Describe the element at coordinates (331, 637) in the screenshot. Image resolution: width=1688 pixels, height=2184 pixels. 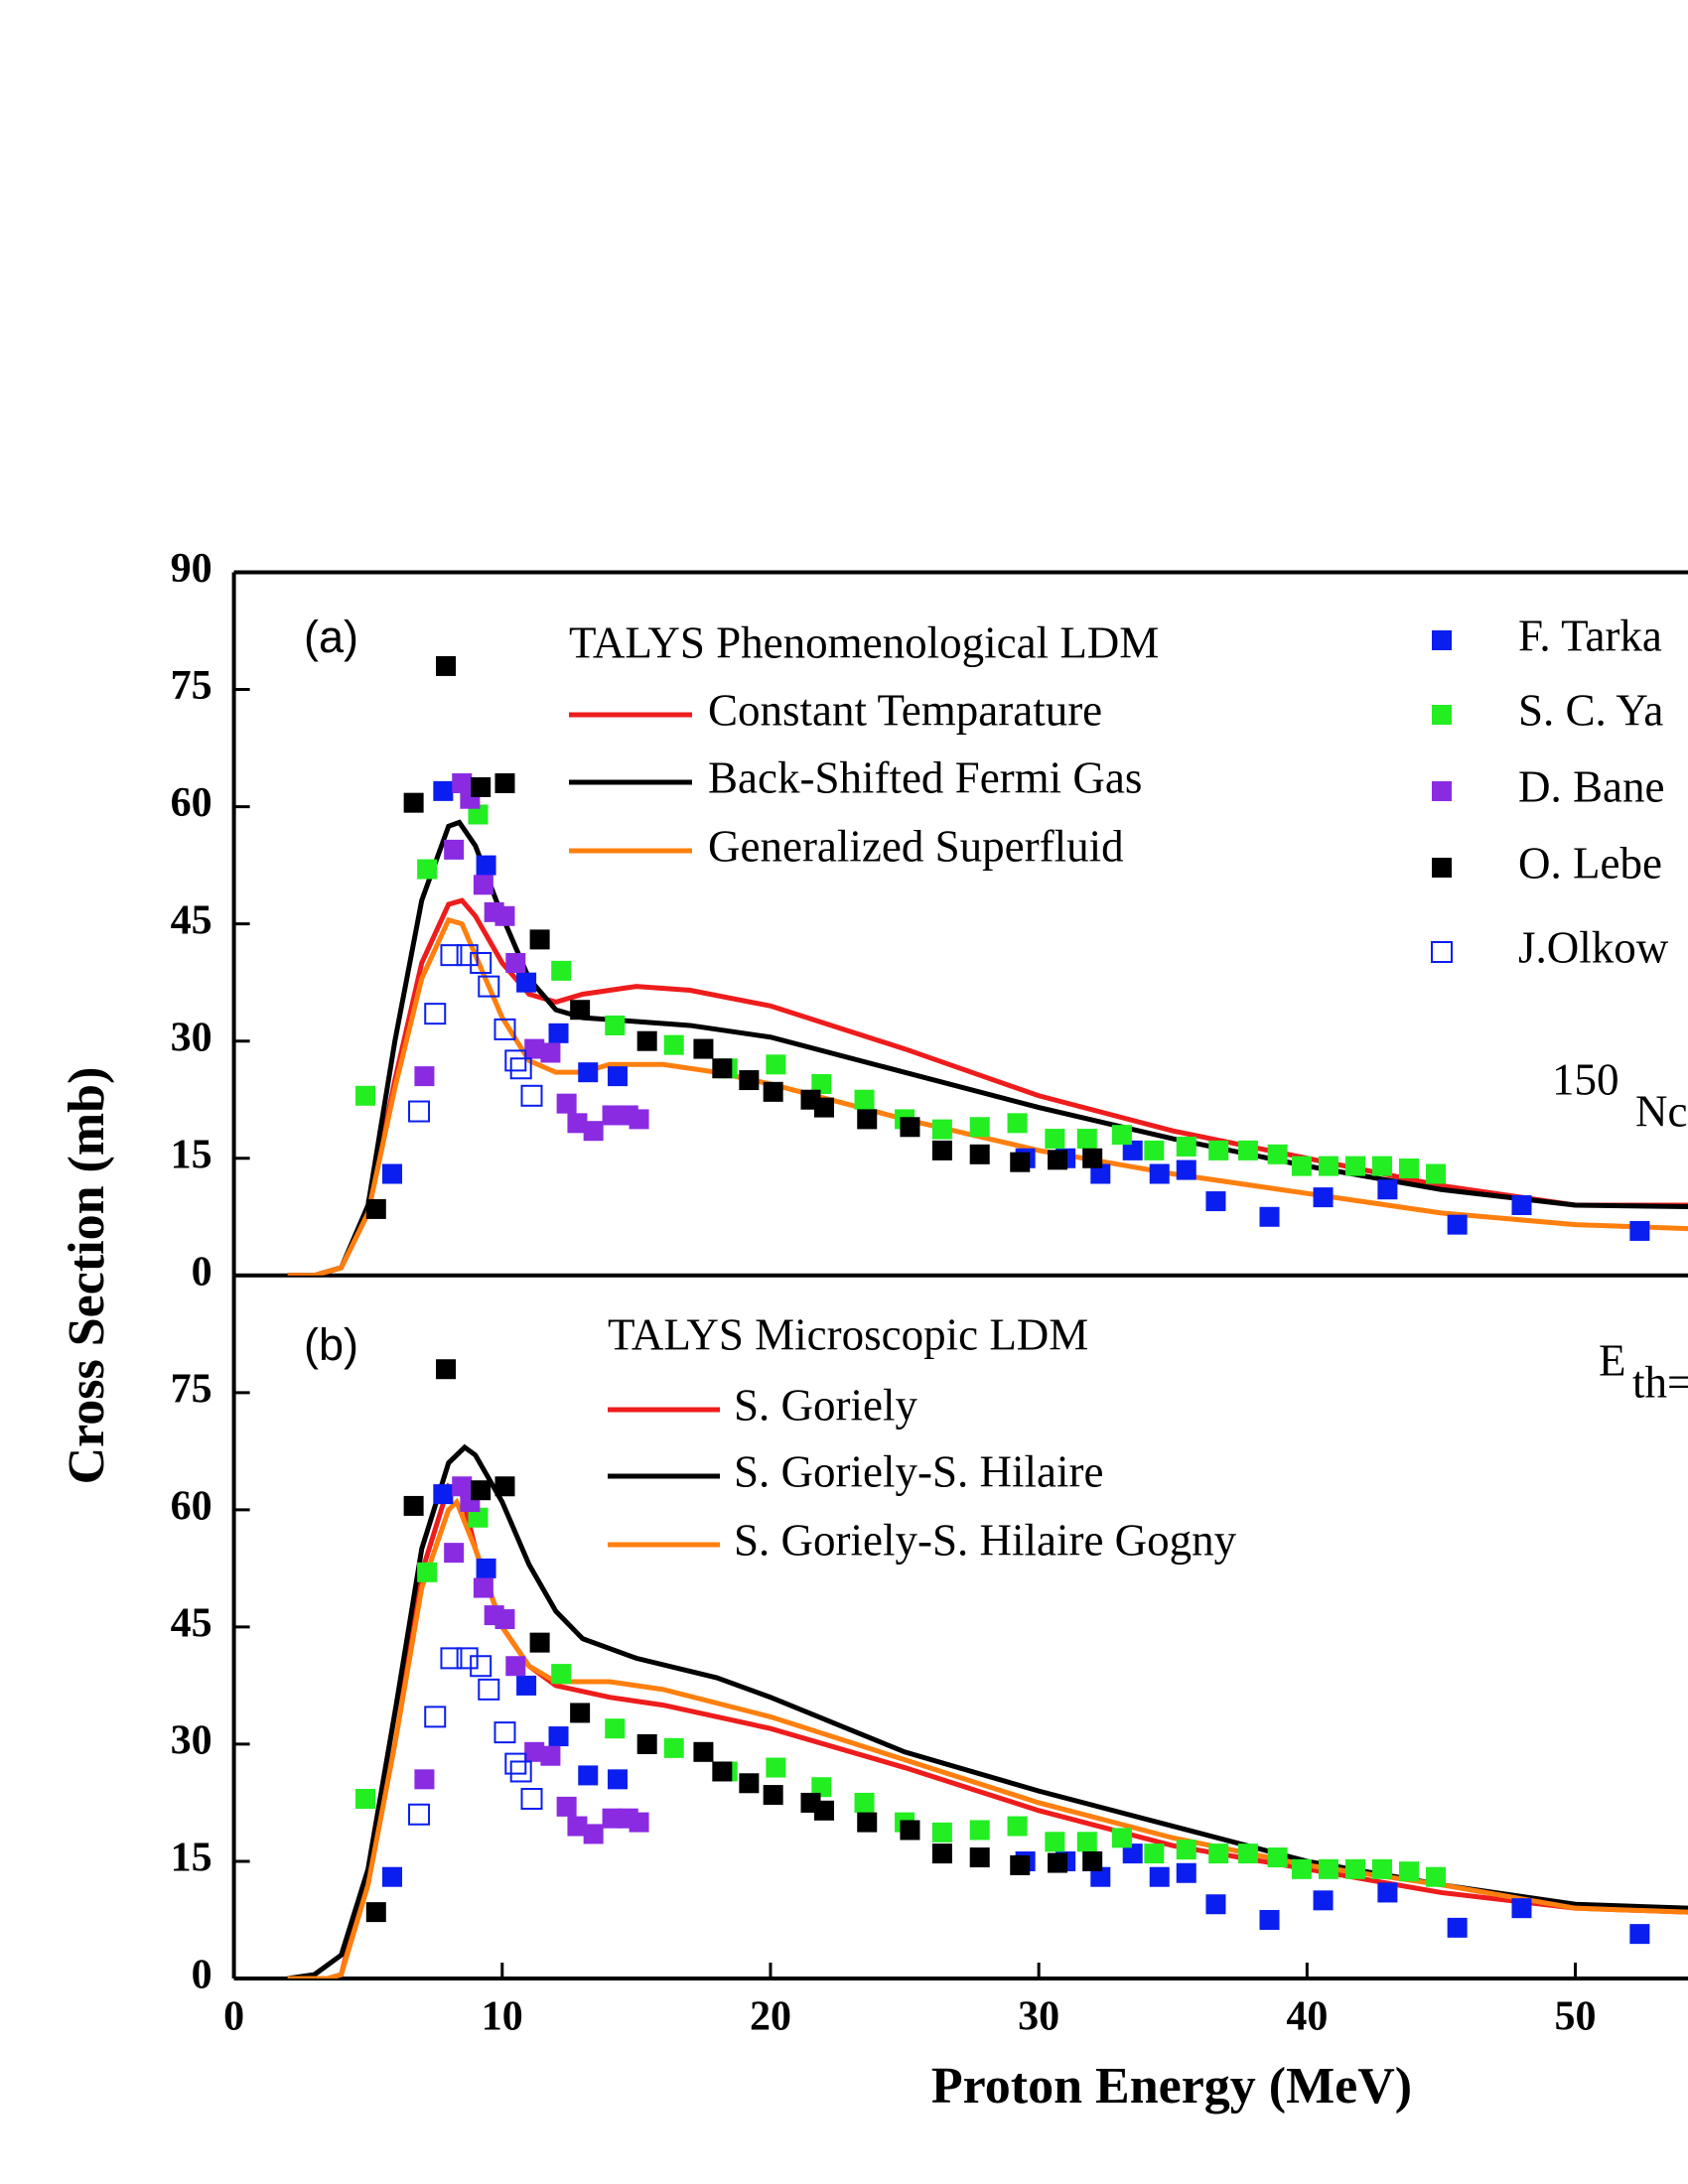
I see `panel-label: (a)` at that location.